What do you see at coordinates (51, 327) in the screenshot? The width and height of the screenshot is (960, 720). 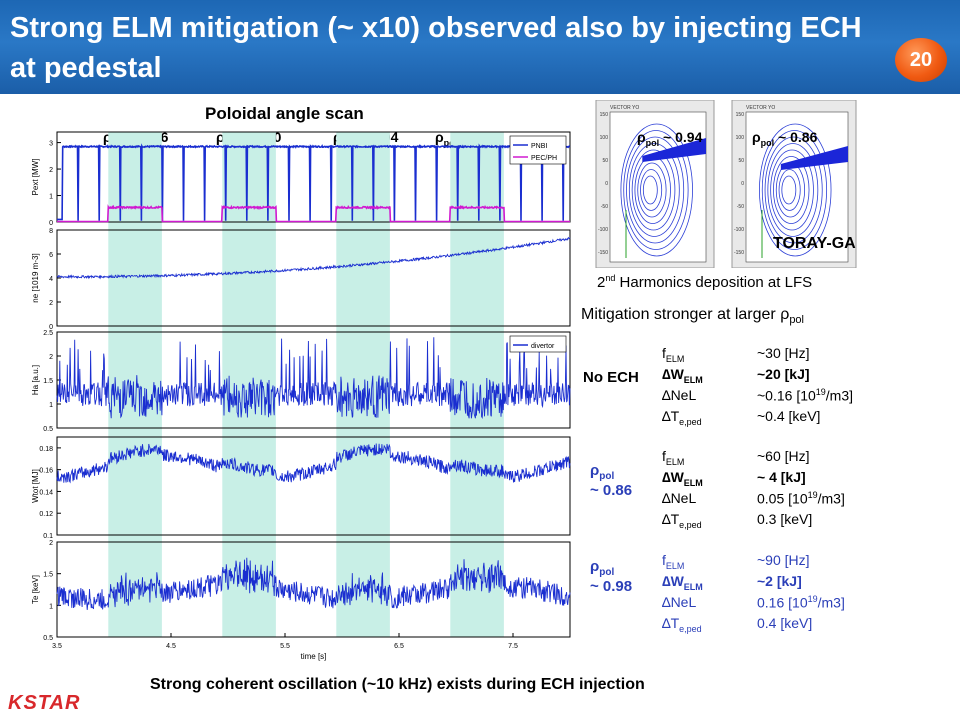 I see `panel-2-ytick-label: 0` at bounding box center [51, 327].